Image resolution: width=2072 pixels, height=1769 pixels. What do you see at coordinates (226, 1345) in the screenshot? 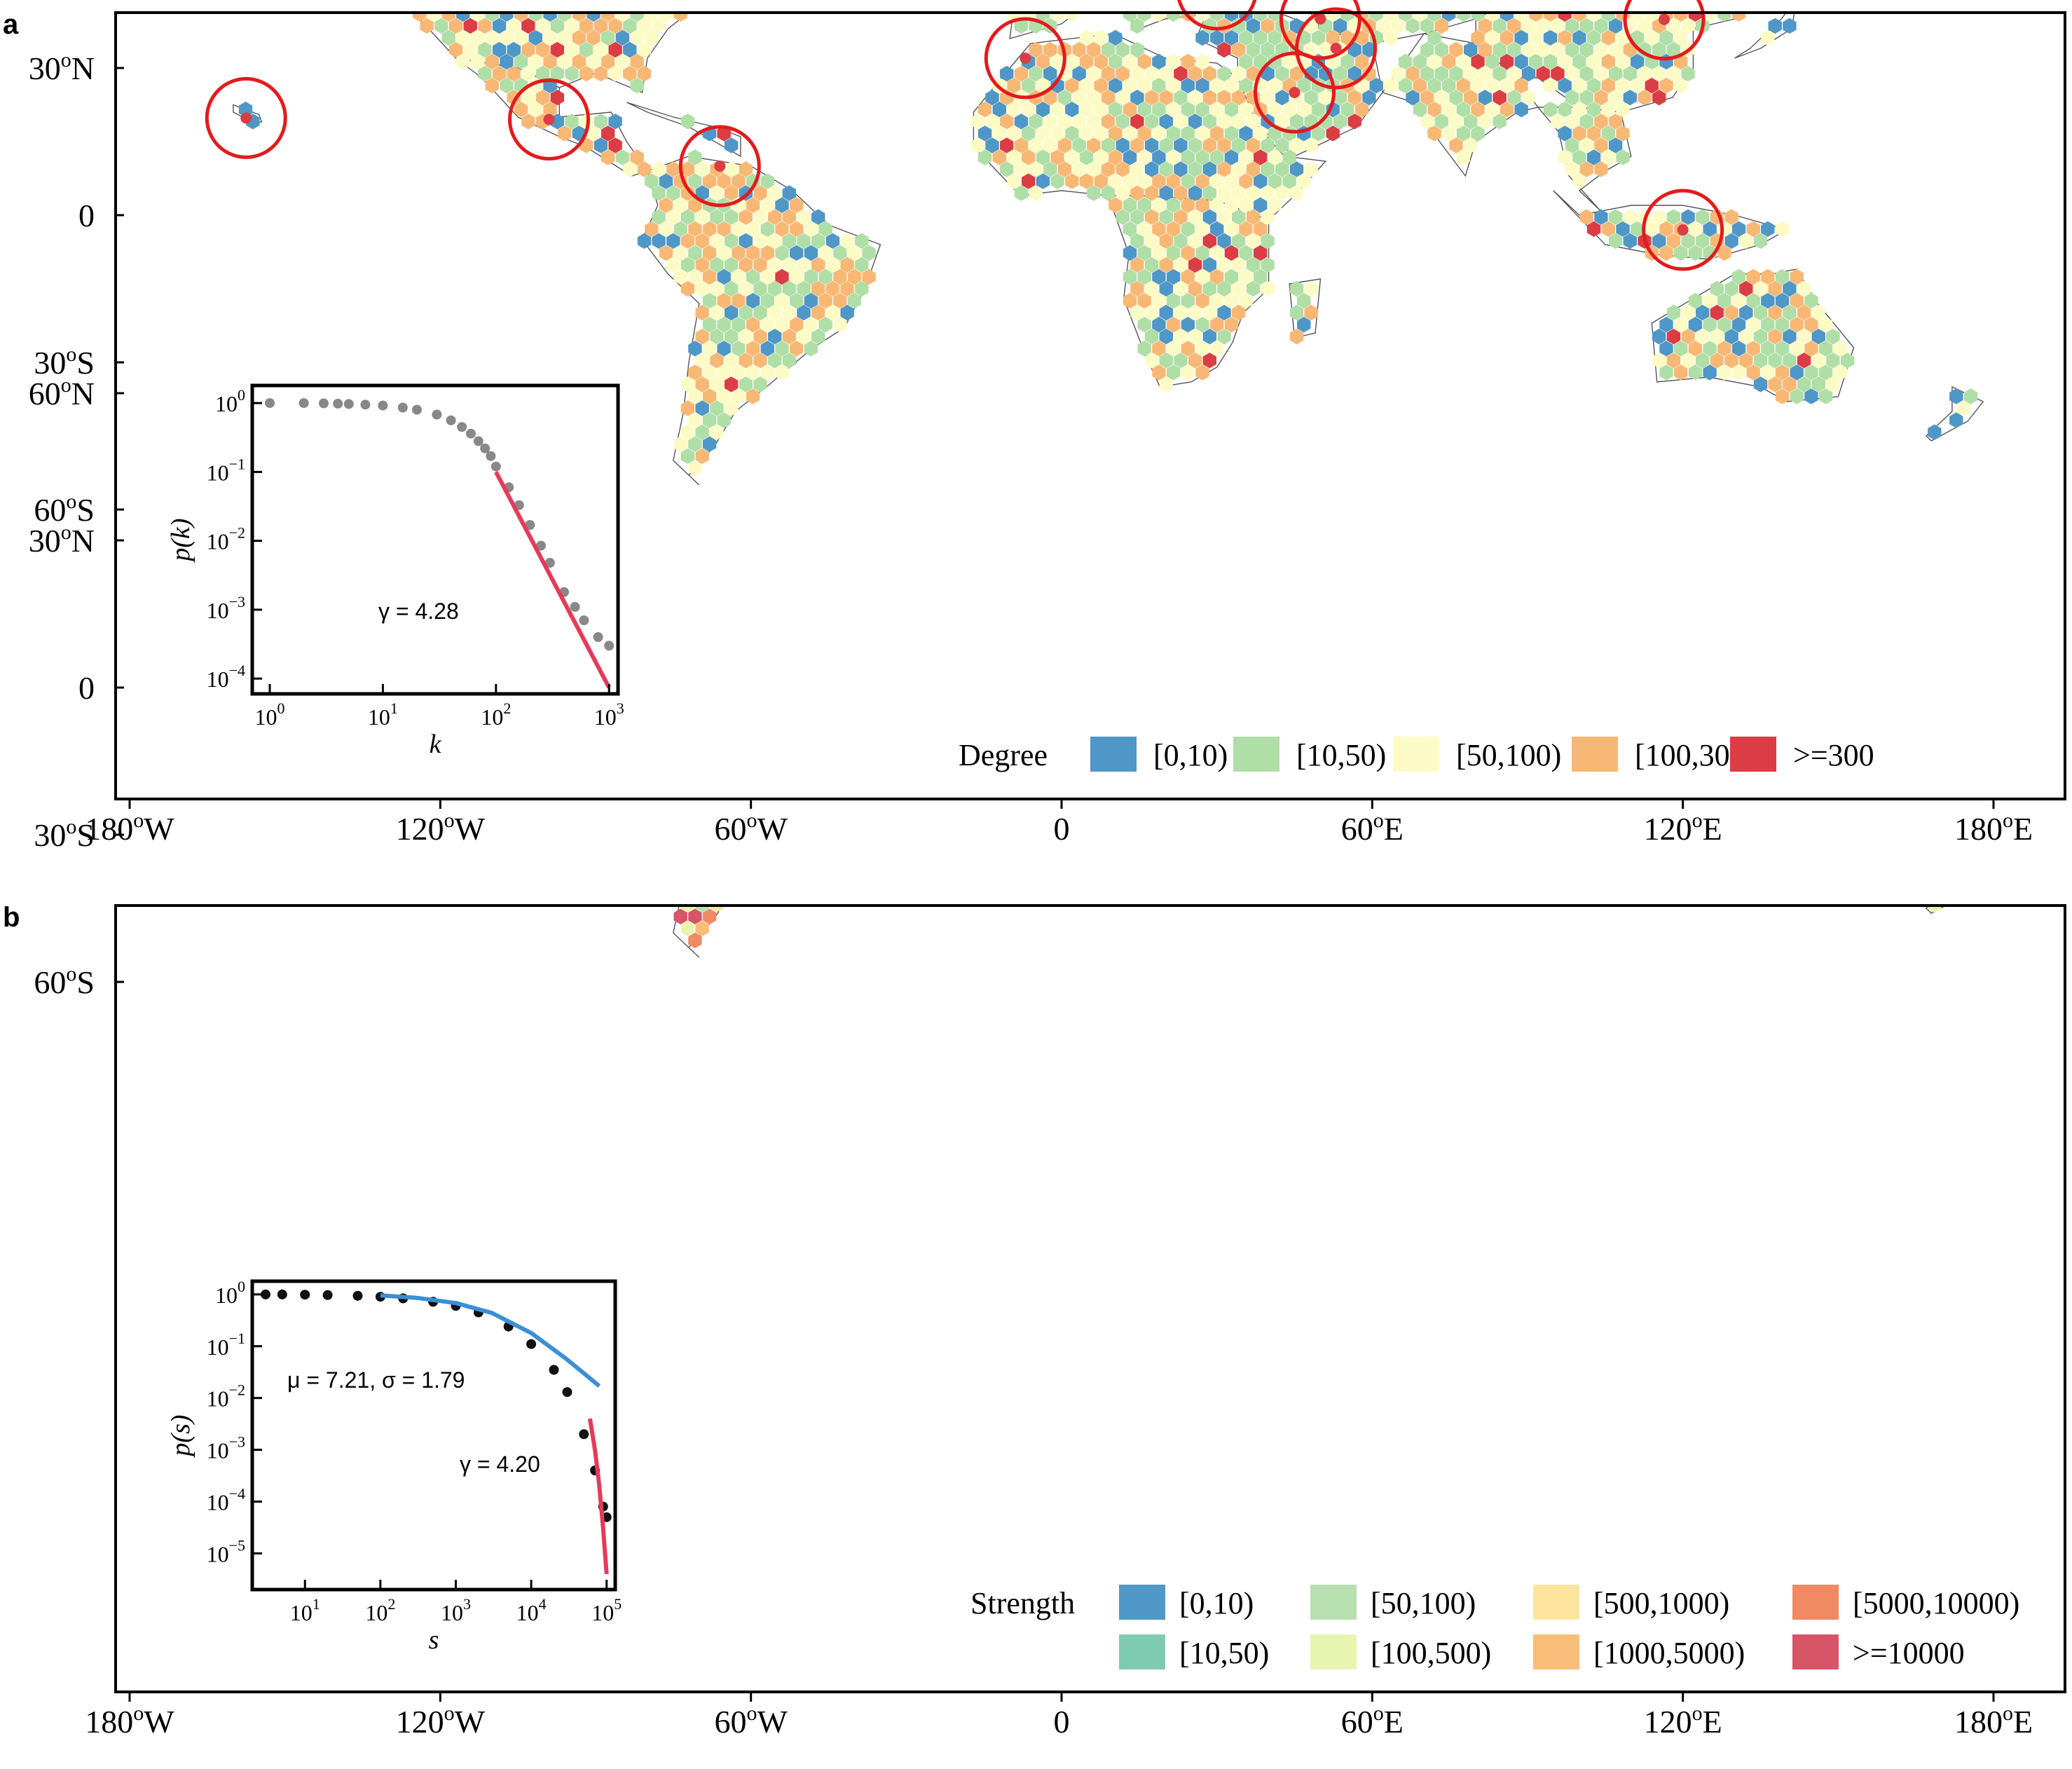
I see `y-tick-label: 10⁻¹` at bounding box center [226, 1345].